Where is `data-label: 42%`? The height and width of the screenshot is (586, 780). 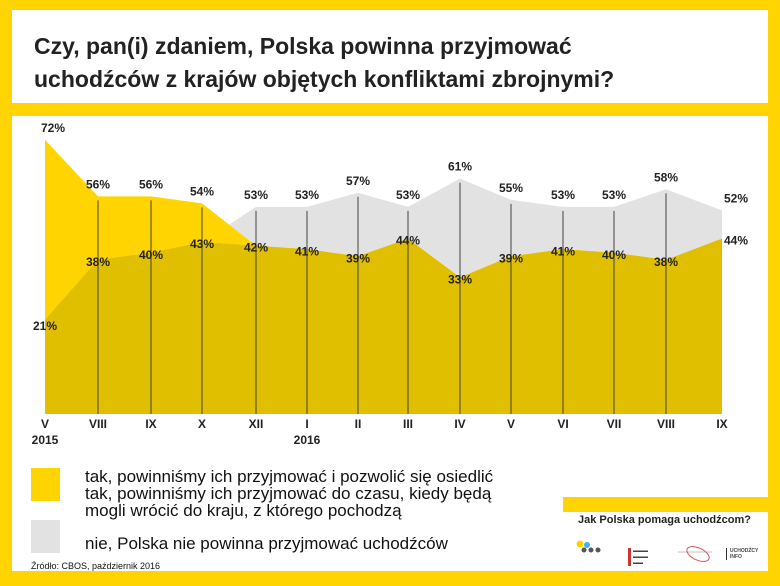 data-label: 42% is located at coordinates (256, 248).